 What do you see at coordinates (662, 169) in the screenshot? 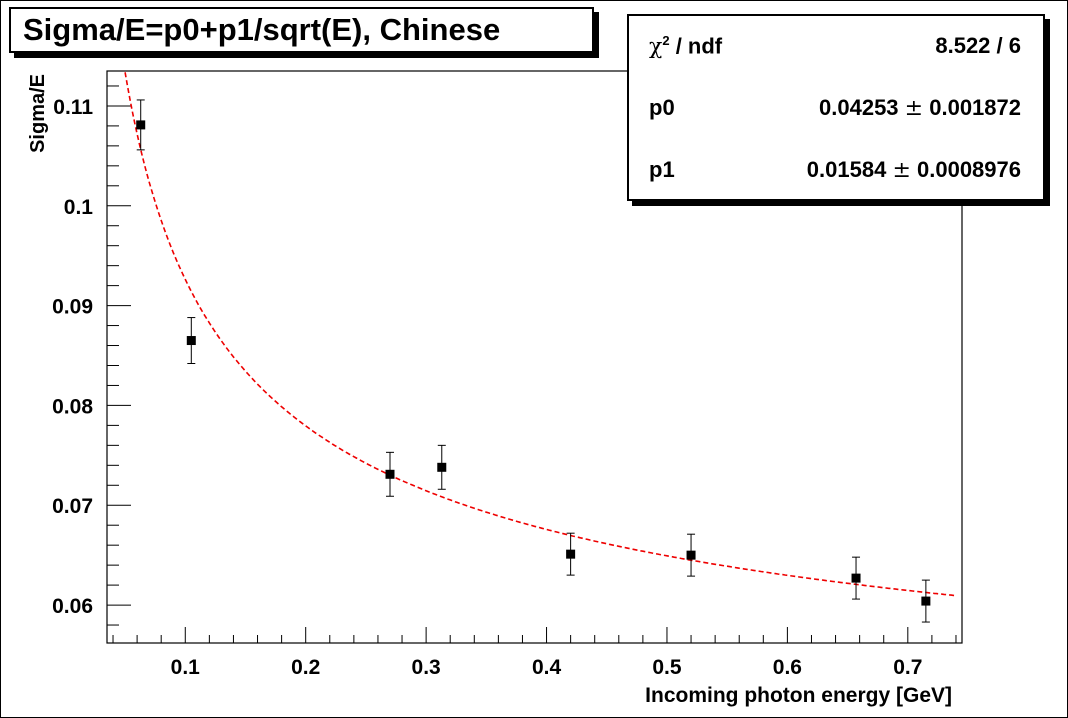
I see `stat-name-p1: p1` at bounding box center [662, 169].